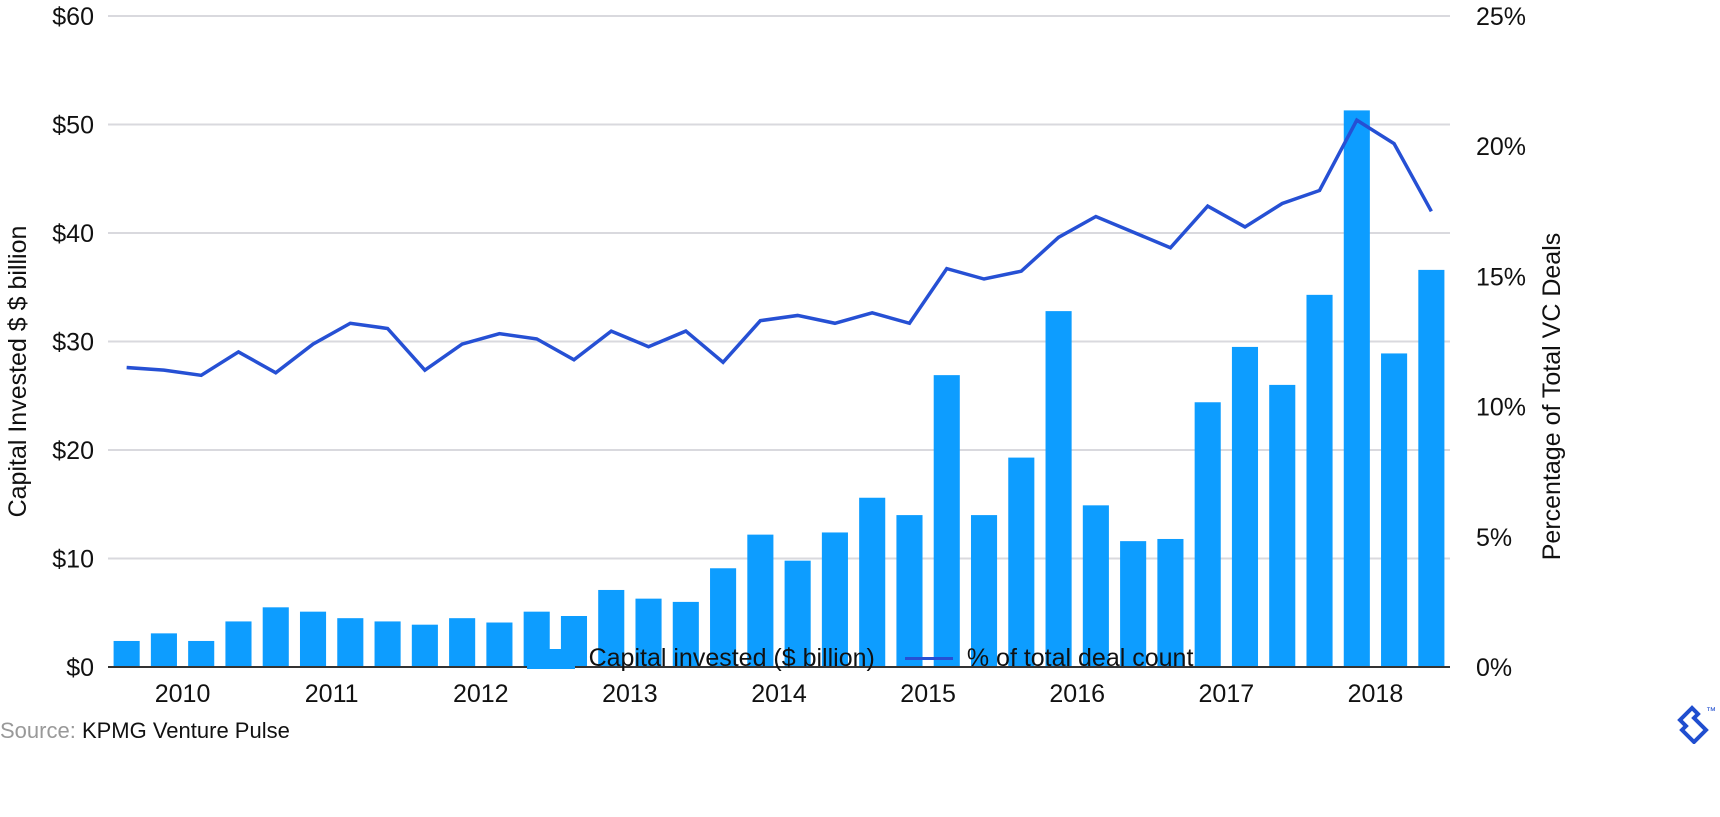 The width and height of the screenshot is (1720, 817). What do you see at coordinates (630, 694) in the screenshot?
I see `x-tick: 2013` at bounding box center [630, 694].